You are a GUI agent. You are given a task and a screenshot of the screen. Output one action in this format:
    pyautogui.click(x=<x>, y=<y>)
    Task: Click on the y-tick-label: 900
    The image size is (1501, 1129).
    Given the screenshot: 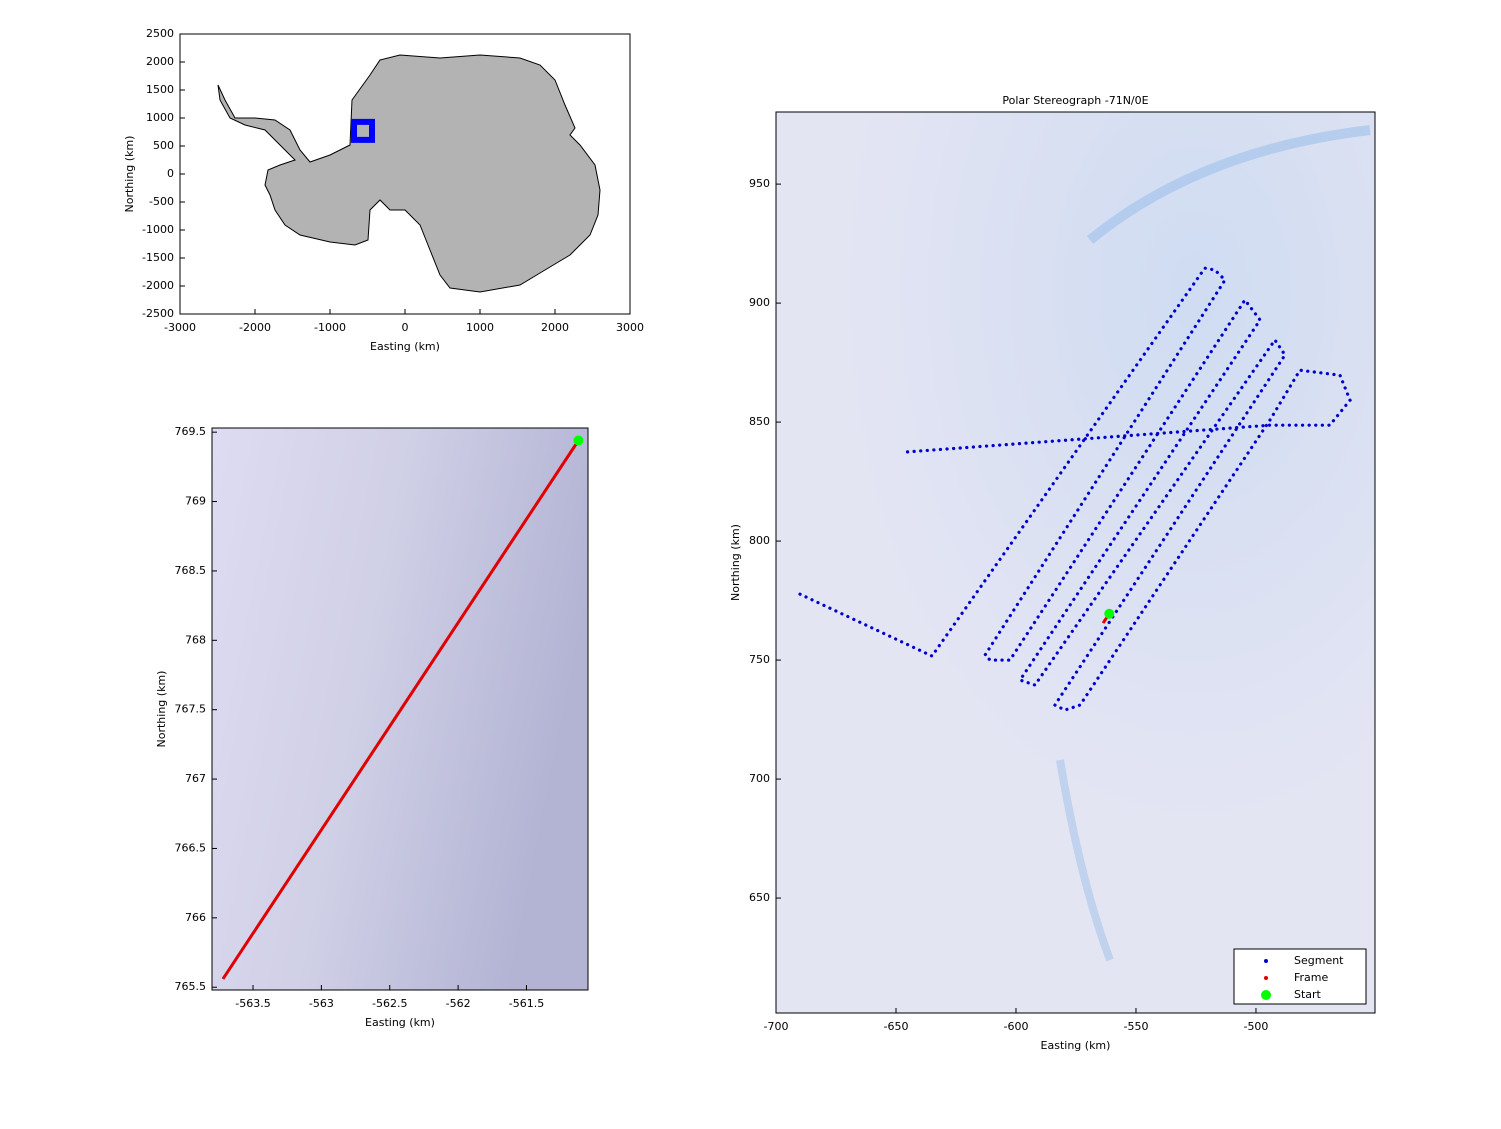 What is the action you would take?
    pyautogui.click(x=759, y=302)
    